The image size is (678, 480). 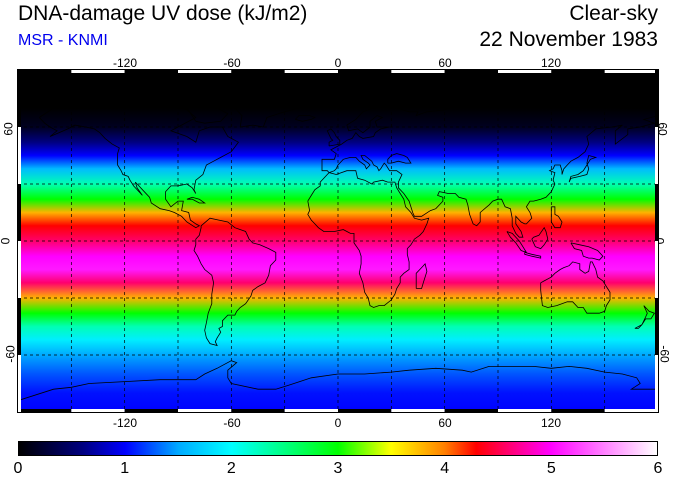 I want to click on coastline-greenland, so click(x=259, y=108).